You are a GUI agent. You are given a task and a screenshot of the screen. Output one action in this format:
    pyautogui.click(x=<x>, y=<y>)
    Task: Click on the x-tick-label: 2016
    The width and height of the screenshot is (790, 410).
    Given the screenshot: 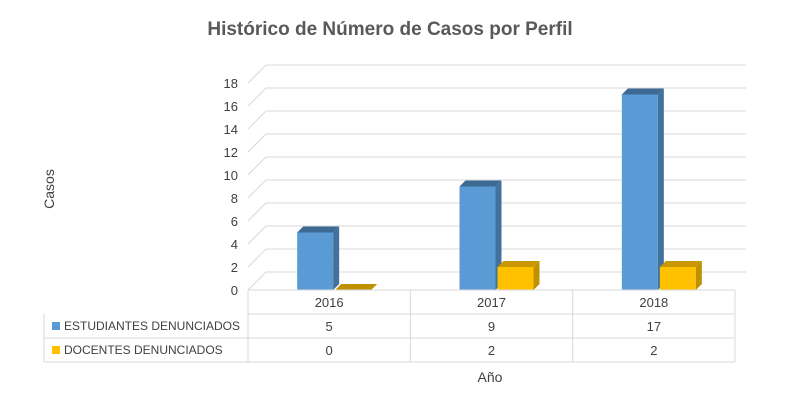 What is the action you would take?
    pyautogui.click(x=329, y=302)
    